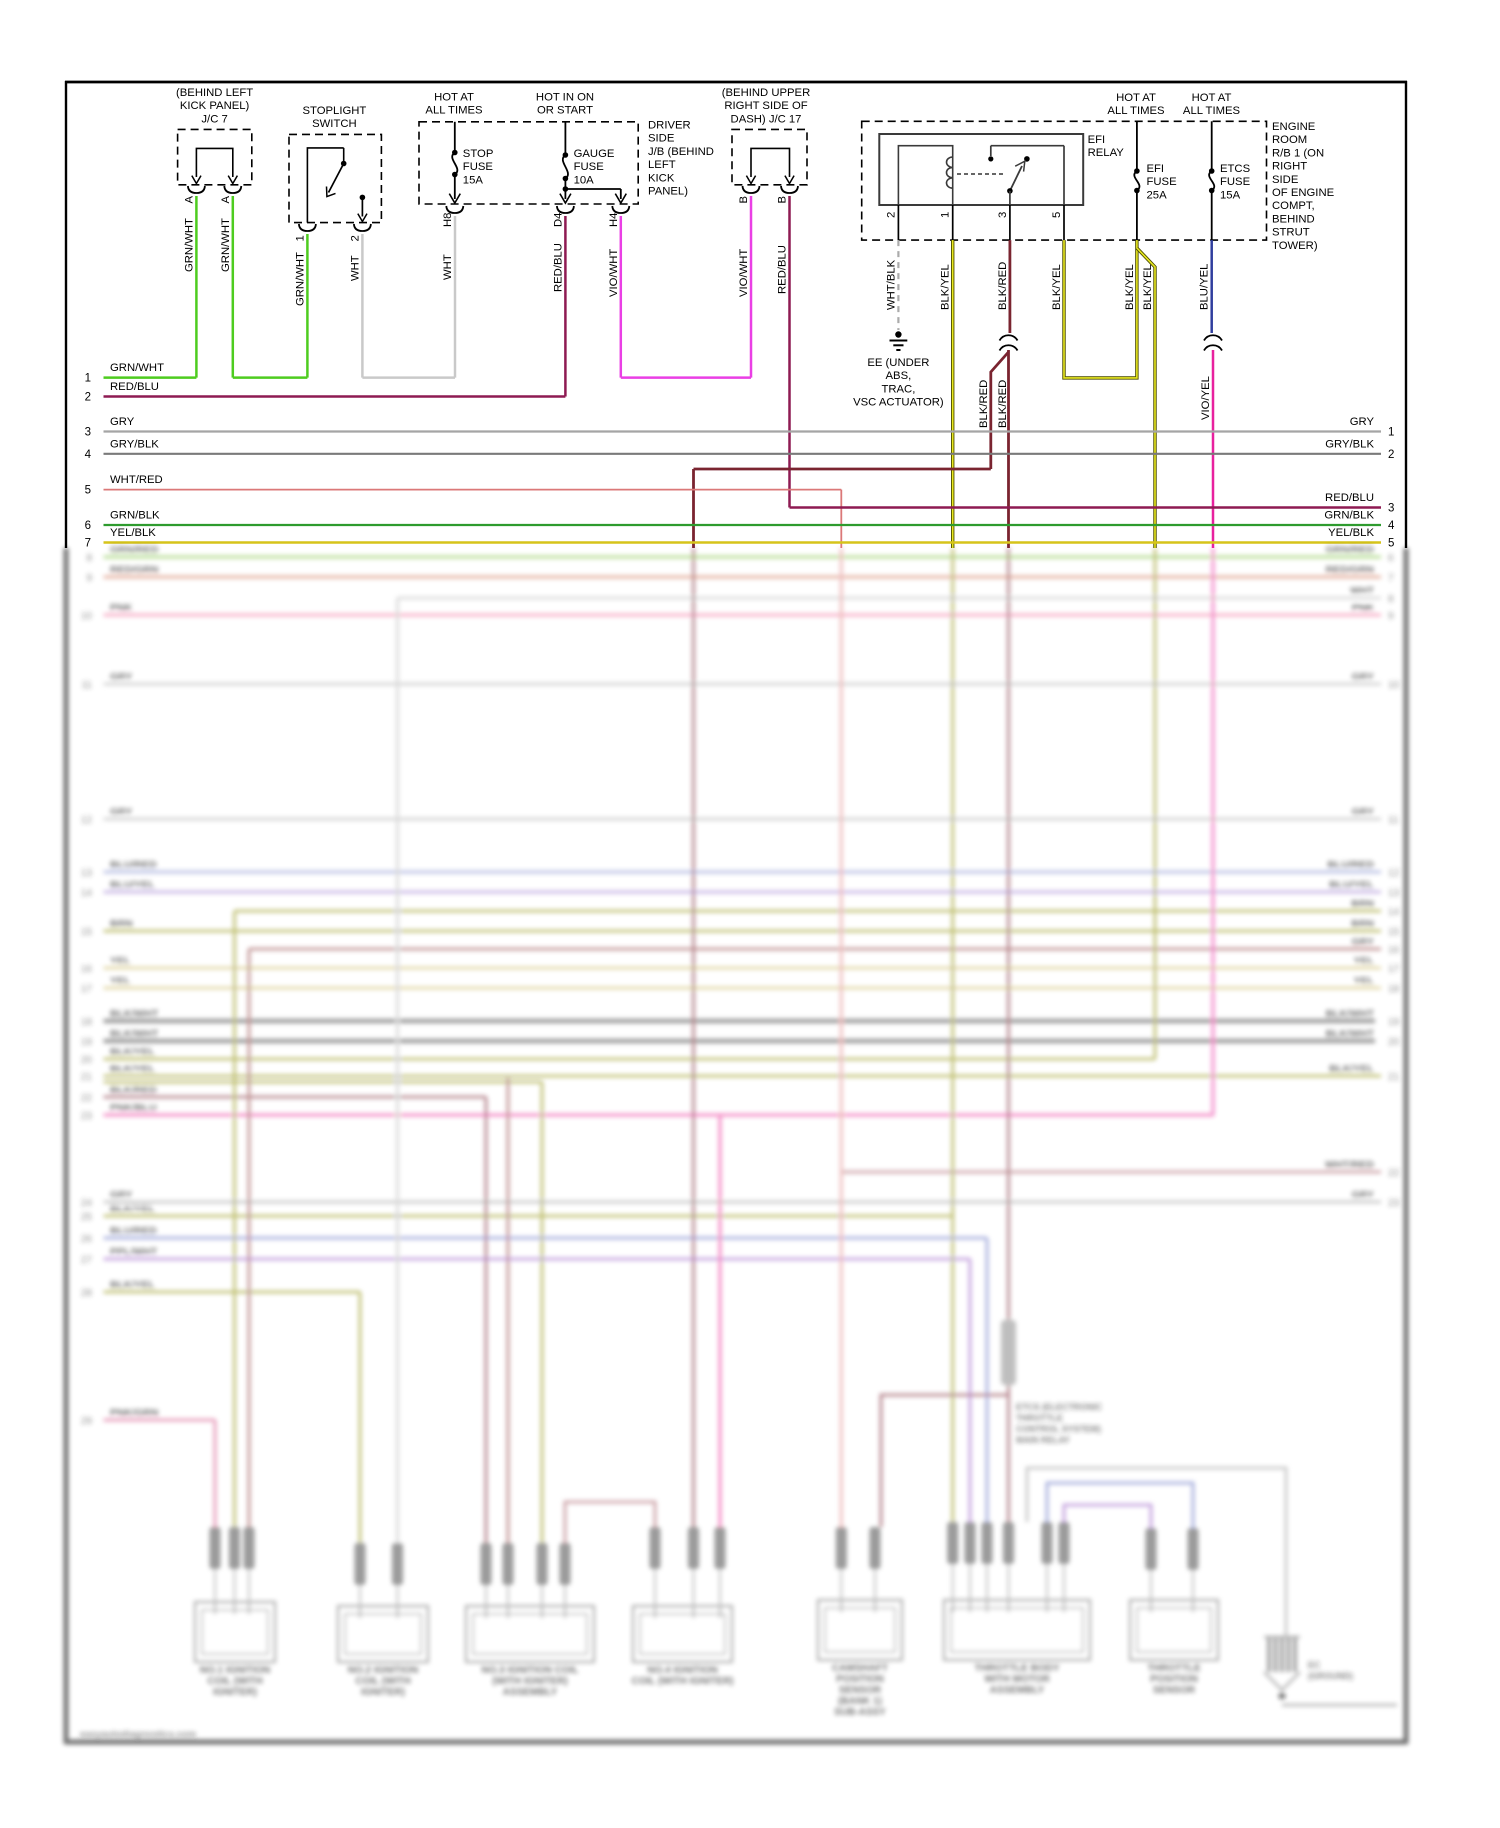 This screenshot has width=1500, height=1828. What do you see at coordinates (1394, 989) in the screenshot?
I see `svg-text: 18` at bounding box center [1394, 989].